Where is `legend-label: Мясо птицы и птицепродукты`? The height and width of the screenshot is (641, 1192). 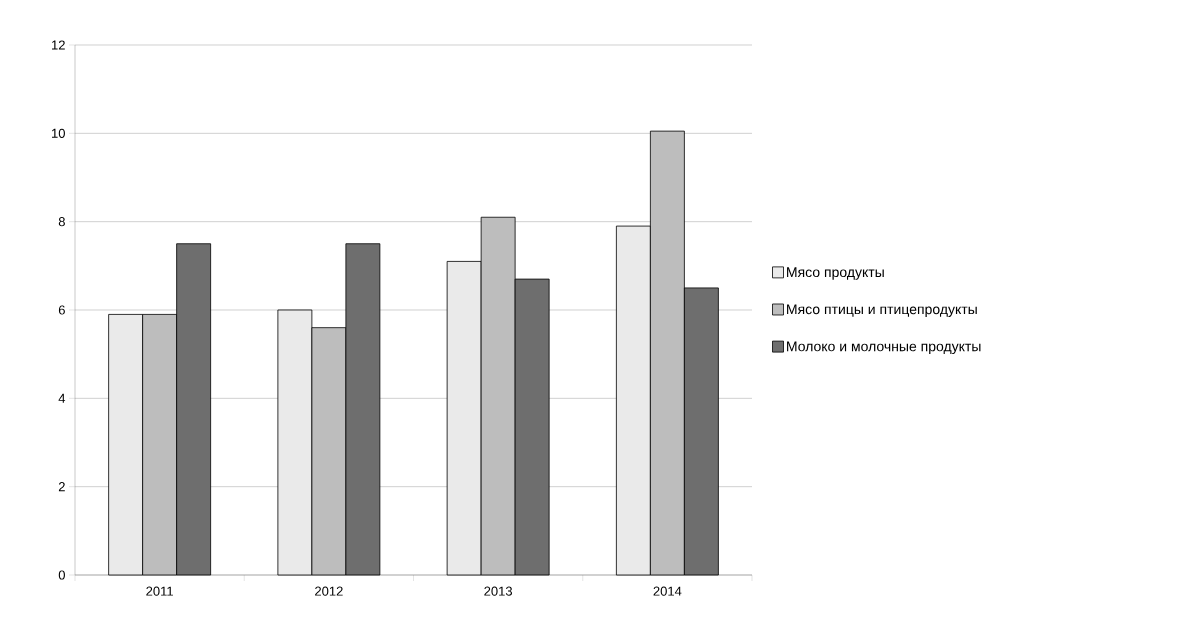 legend-label: Мясо птицы и птицепродукты is located at coordinates (882, 310).